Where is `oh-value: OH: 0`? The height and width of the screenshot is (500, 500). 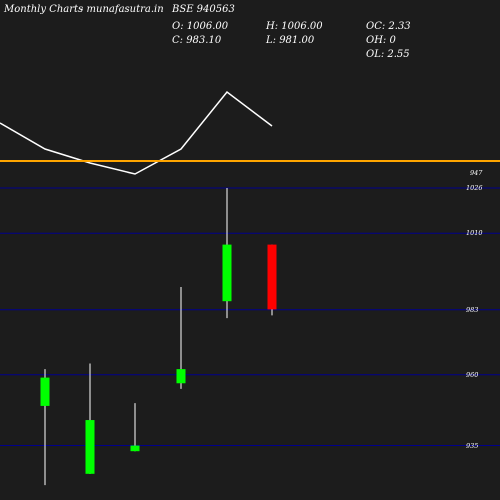
oh-value: OH: 0 is located at coordinates (381, 40).